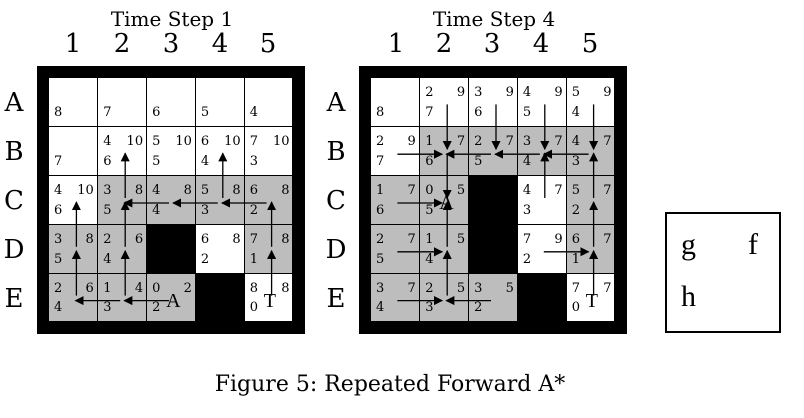 This screenshot has width=804, height=418. I want to click on grid-cell-b3: 2 7 5, so click(493, 151).